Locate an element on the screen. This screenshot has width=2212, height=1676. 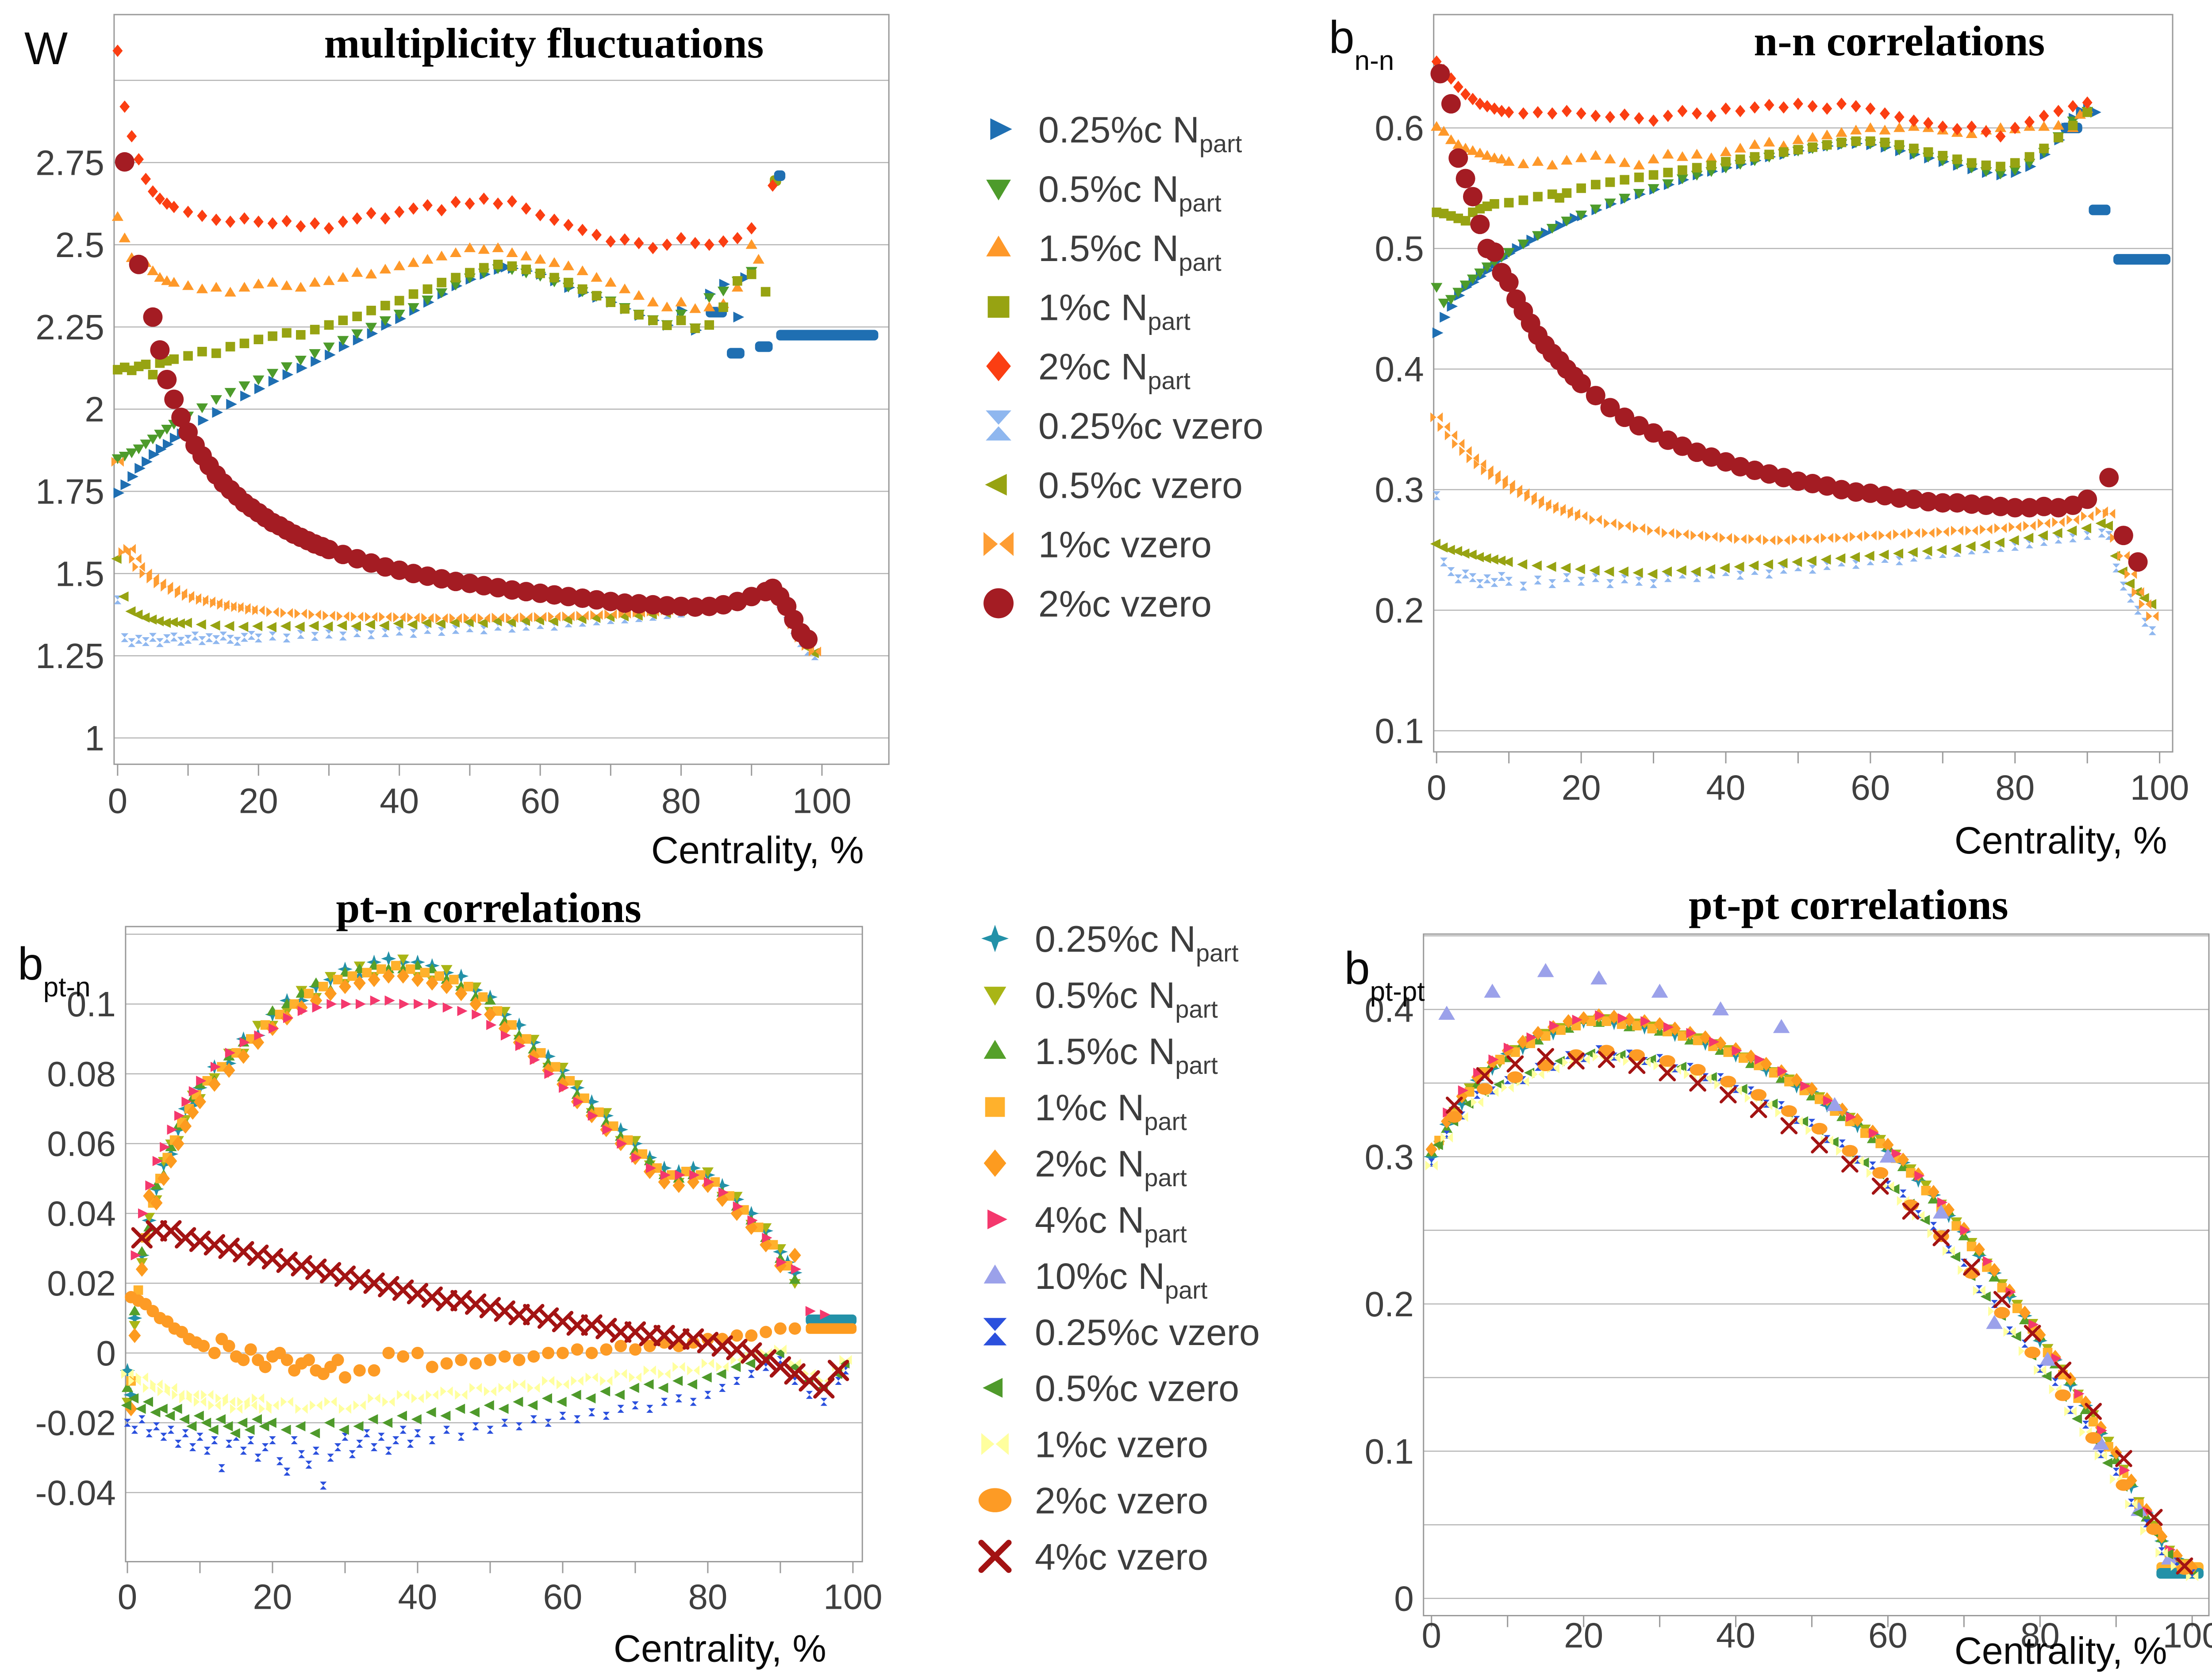
legend-item: 0.25%c Npart is located at coordinates (1116, 133).